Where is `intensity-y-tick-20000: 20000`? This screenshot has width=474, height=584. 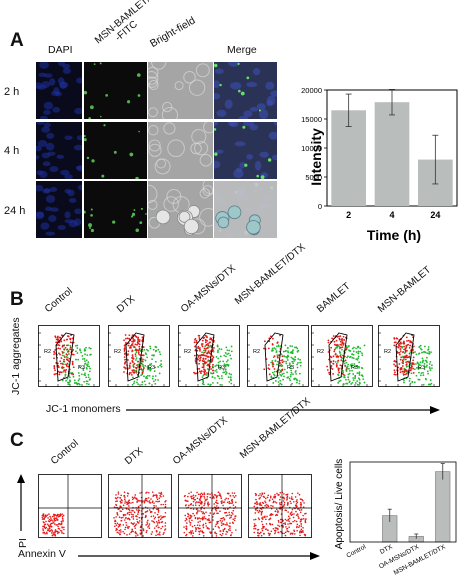 intensity-y-tick-20000: 20000 is located at coordinates (311, 90).